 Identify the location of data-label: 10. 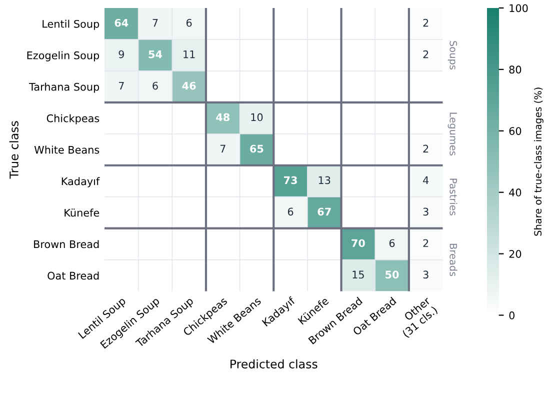
(257, 117).